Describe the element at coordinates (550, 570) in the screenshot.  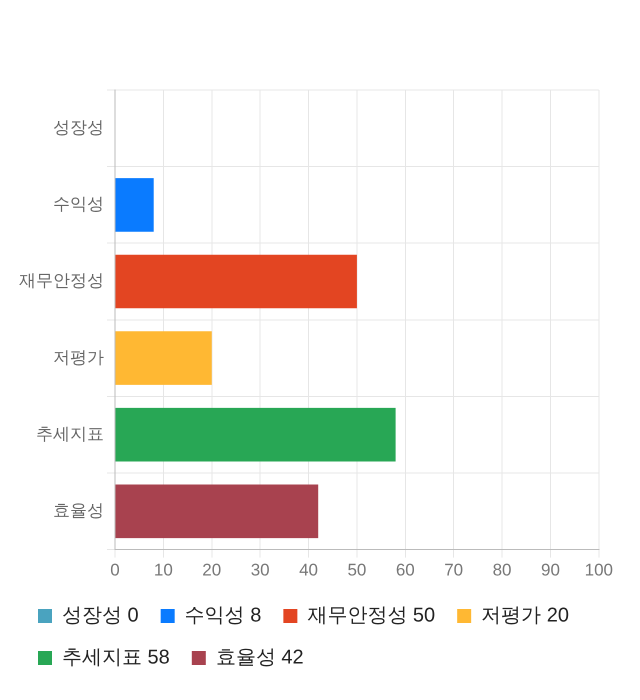
I see `x-tick-label: 90` at that location.